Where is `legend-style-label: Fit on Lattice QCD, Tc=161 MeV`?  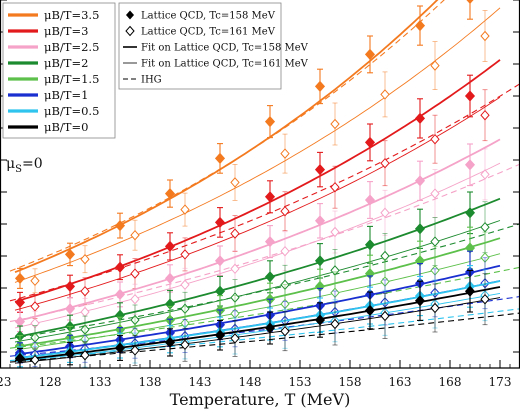
legend-style-label: Fit on Lattice QCD, Tc=161 MeV is located at coordinates (225, 64).